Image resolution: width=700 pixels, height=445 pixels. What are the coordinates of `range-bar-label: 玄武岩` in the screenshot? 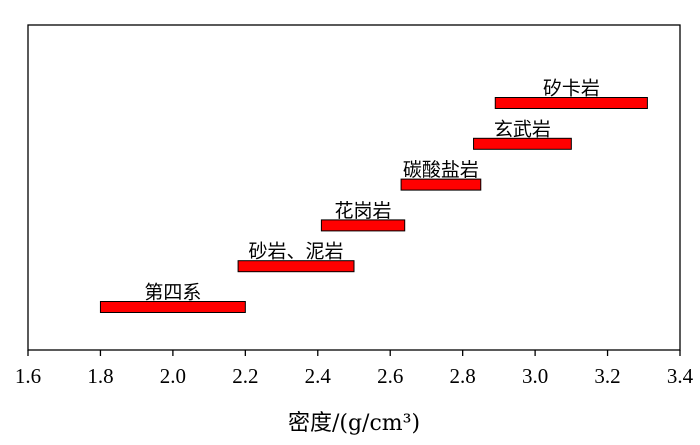 It's located at (522, 129).